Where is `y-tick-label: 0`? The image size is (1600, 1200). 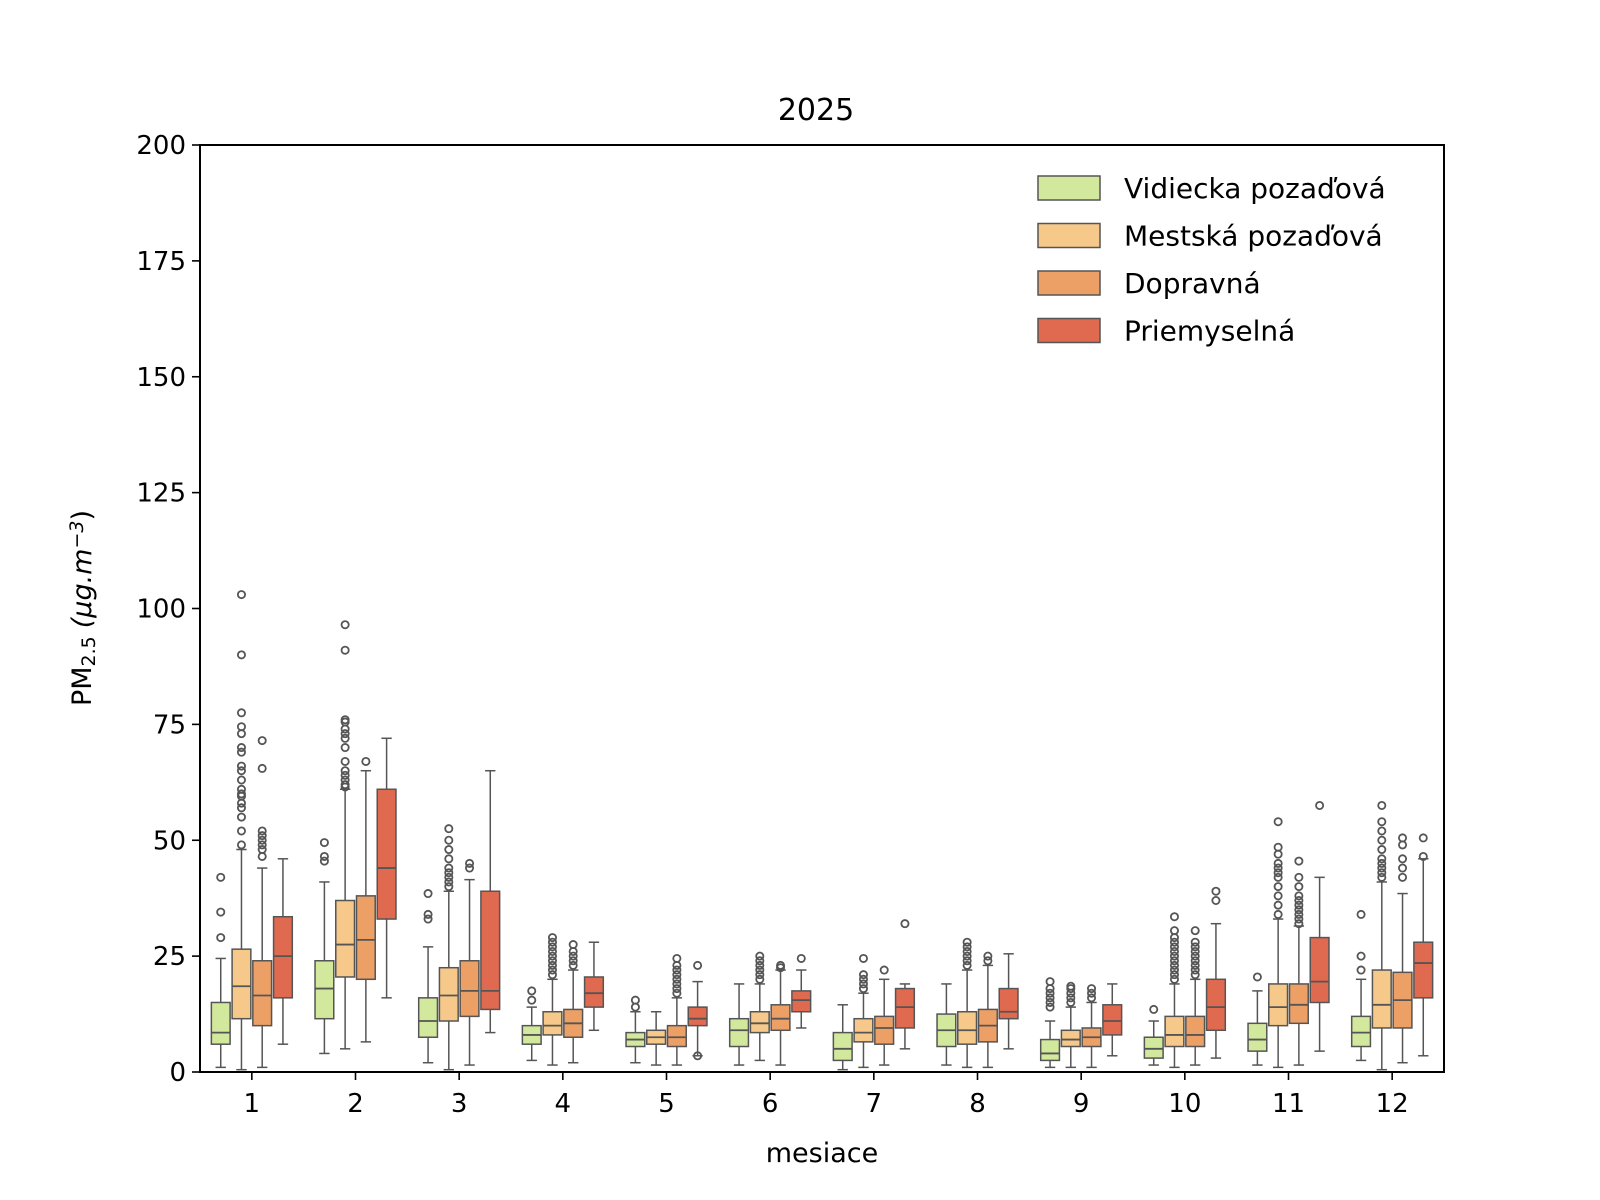
y-tick-label: 0 is located at coordinates (177, 1073).